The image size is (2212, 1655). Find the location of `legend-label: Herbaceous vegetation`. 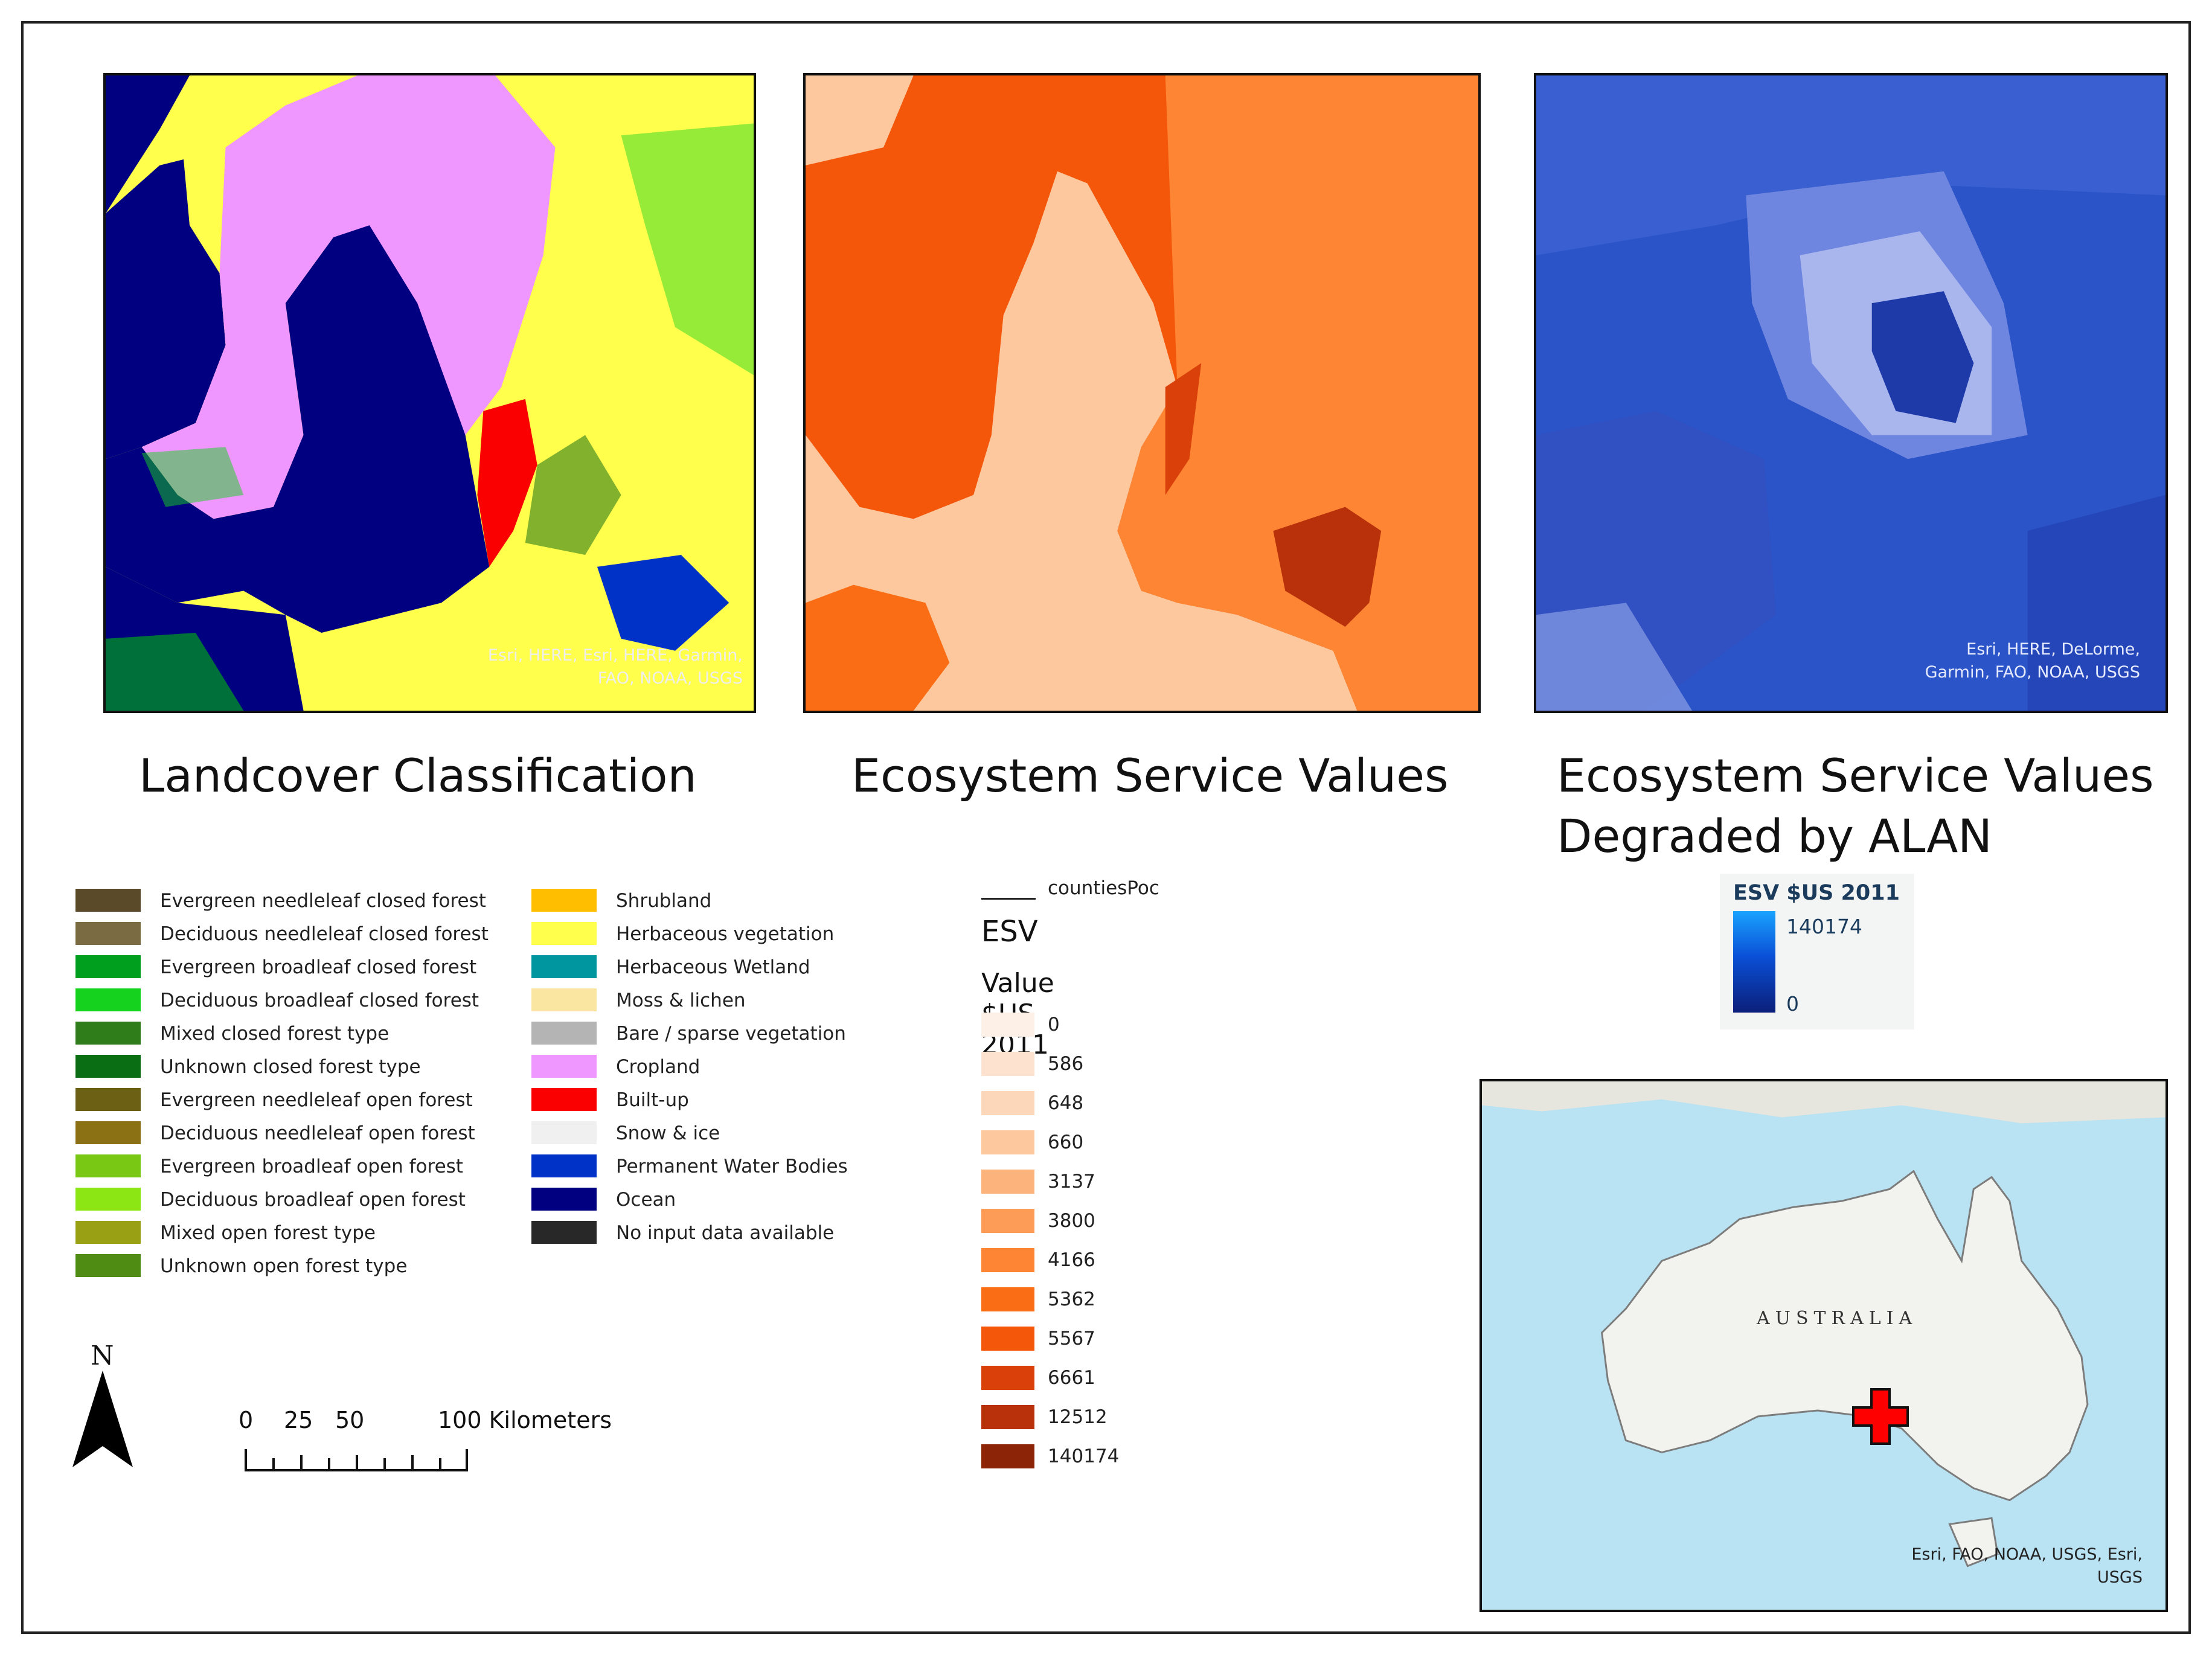

legend-label: Herbaceous vegetation is located at coordinates (725, 934).